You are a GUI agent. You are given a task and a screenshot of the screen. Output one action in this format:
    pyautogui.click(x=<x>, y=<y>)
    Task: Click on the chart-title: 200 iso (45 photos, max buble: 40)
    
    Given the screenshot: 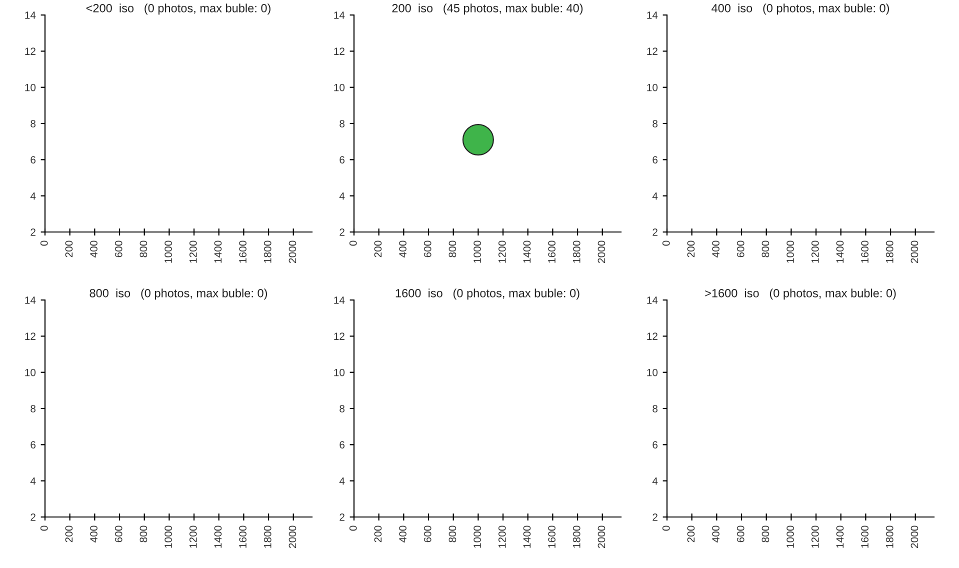 What is the action you would take?
    pyautogui.click(x=487, y=9)
    